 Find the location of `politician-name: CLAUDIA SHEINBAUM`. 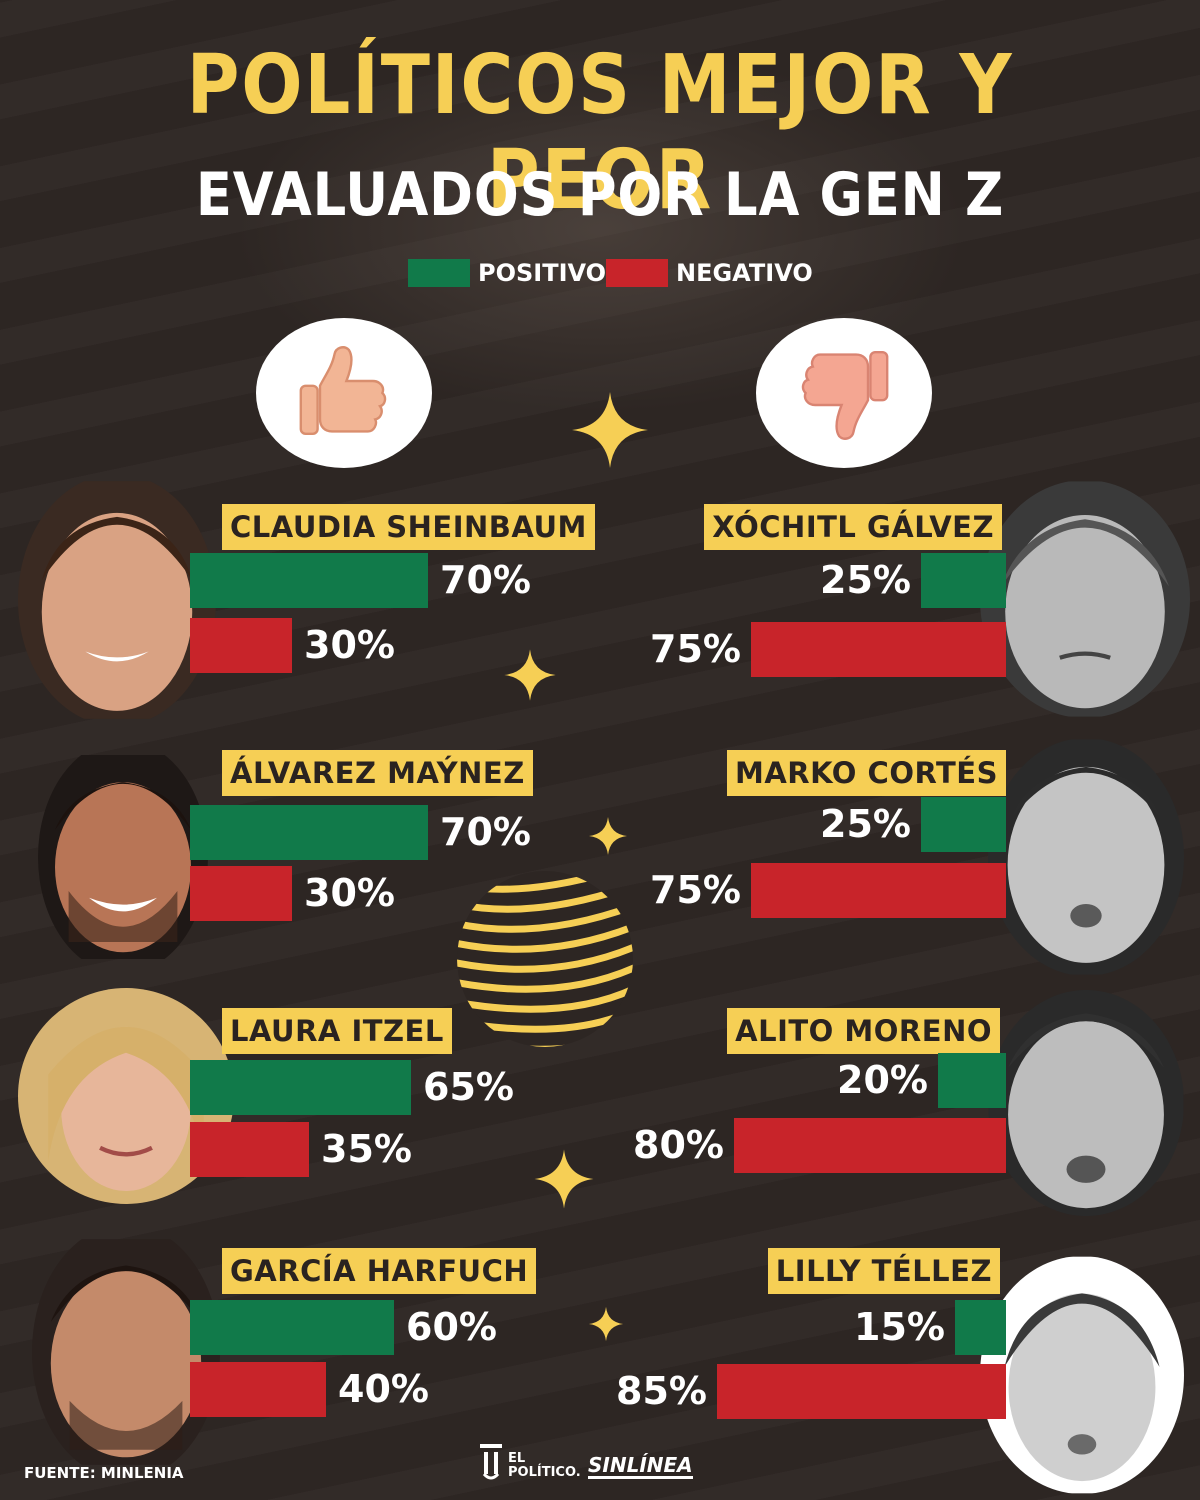

politician-name: CLAUDIA SHEINBAUM is located at coordinates (408, 527).